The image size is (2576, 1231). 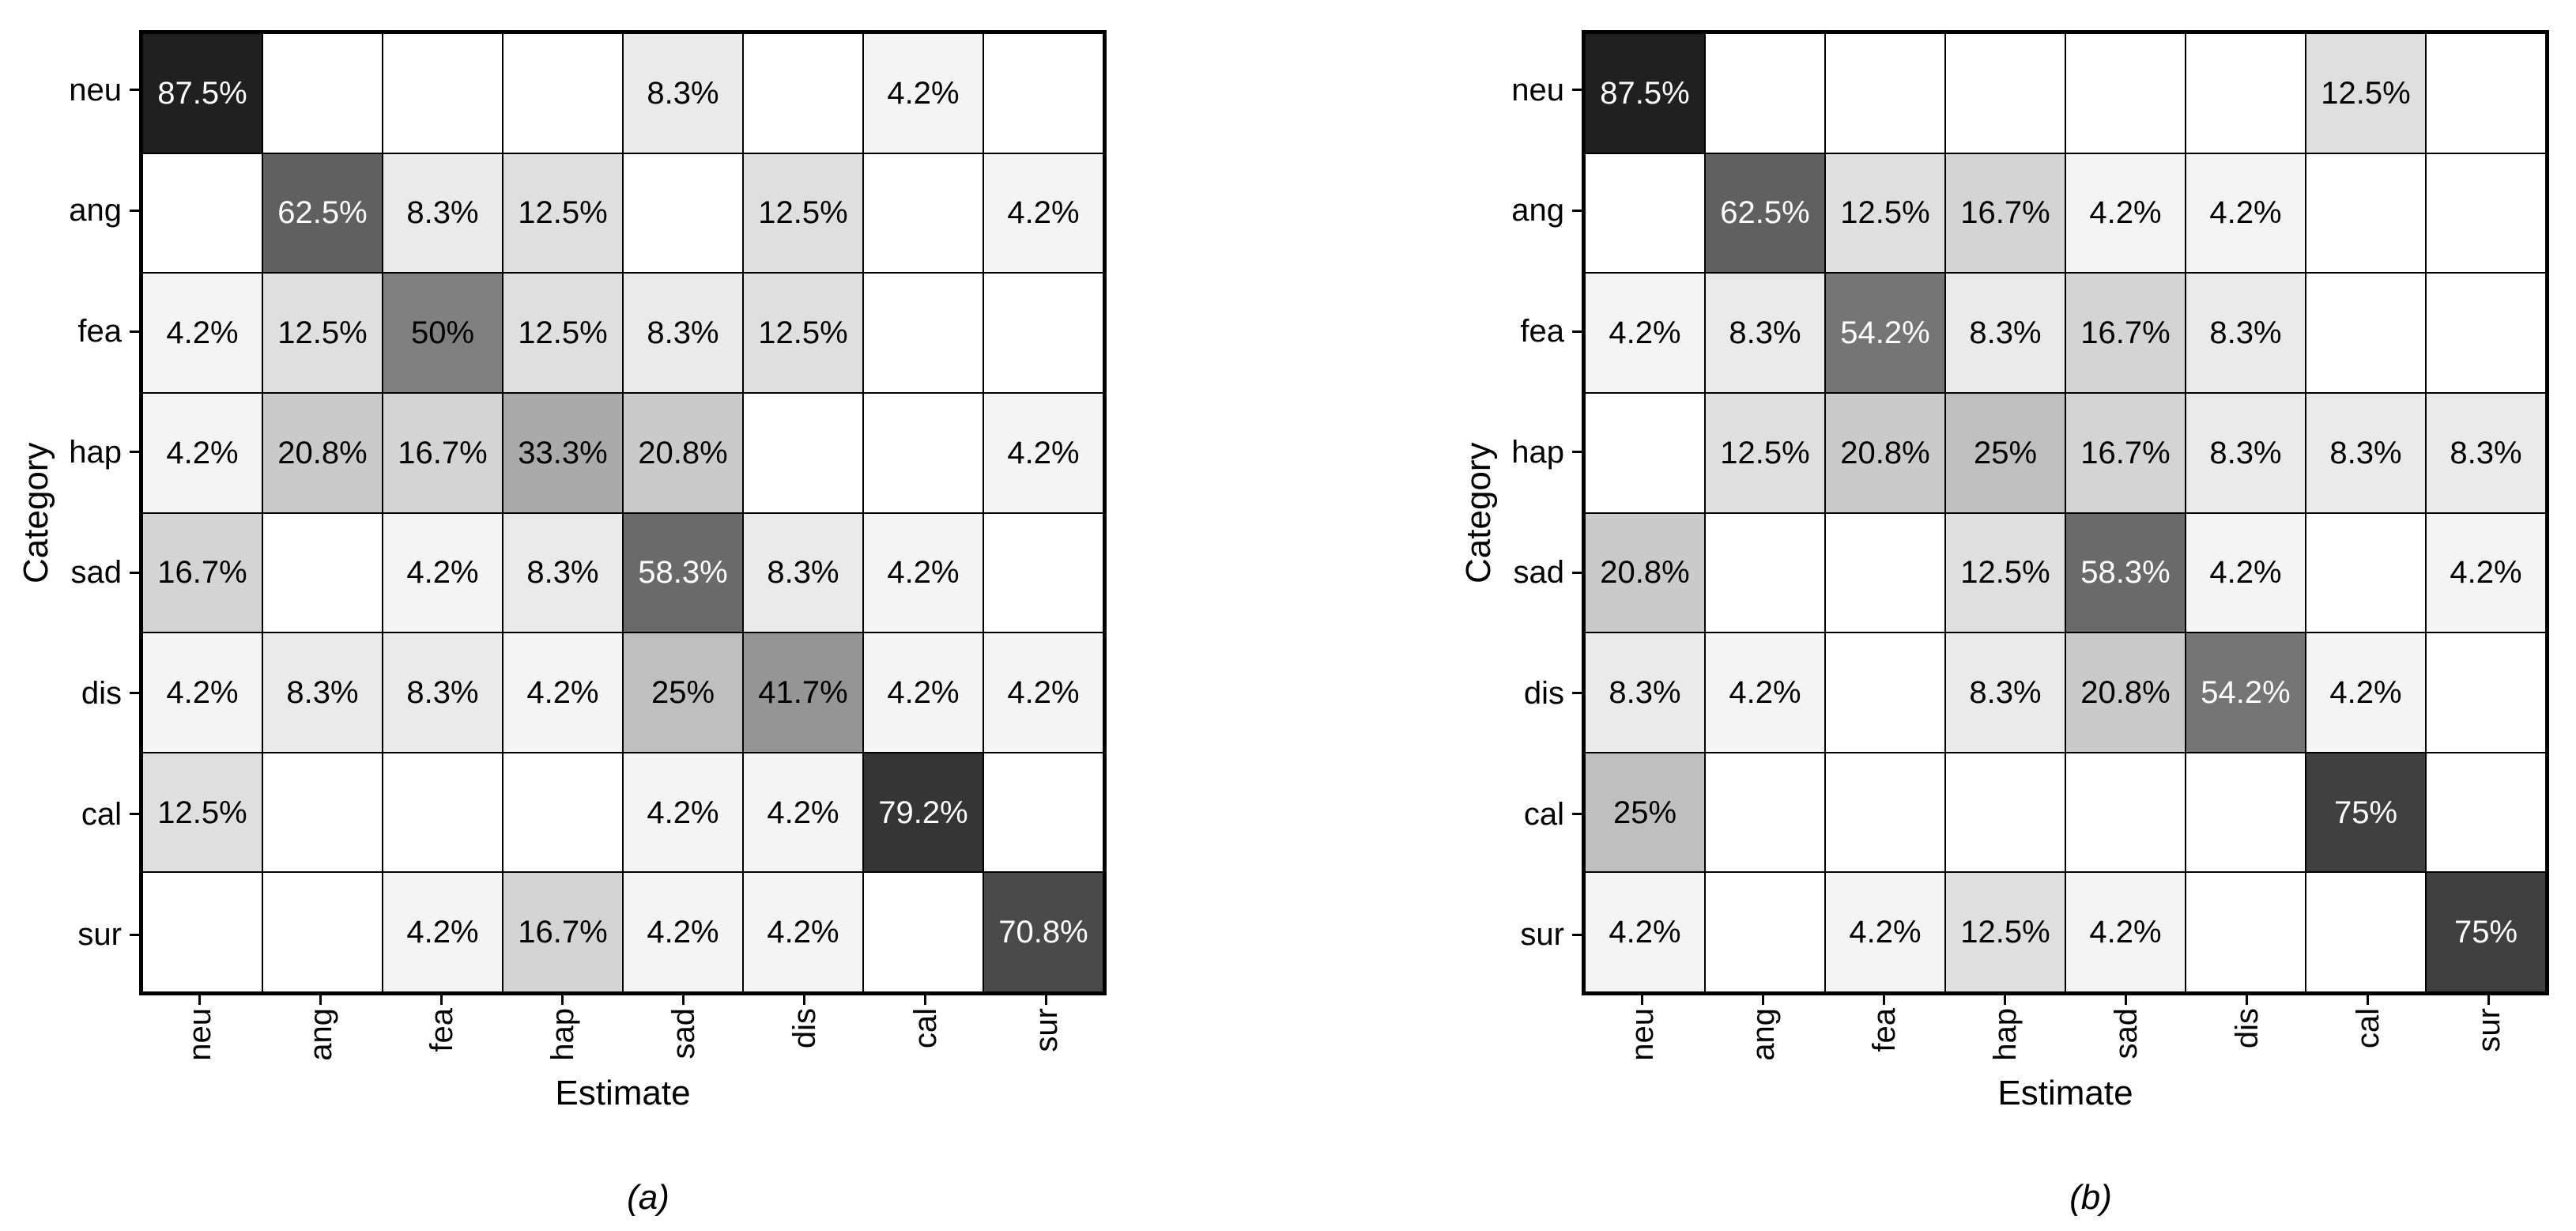 What do you see at coordinates (2005, 1034) in the screenshot?
I see `x-tick-label: hap` at bounding box center [2005, 1034].